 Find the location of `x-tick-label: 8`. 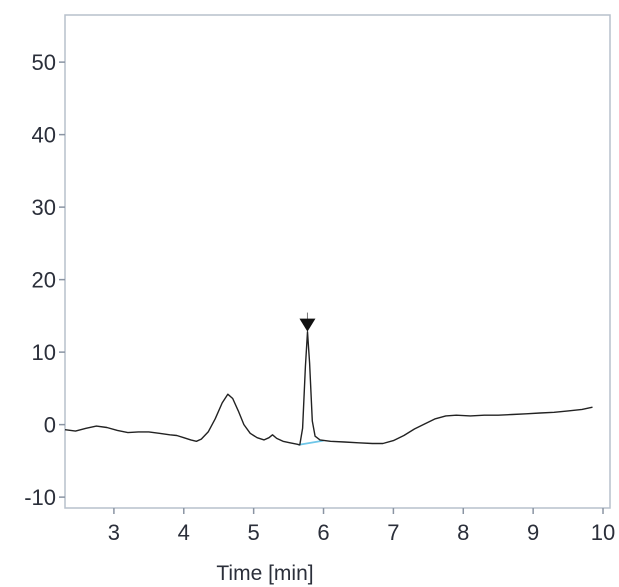

x-tick-label: 8 is located at coordinates (463, 532).